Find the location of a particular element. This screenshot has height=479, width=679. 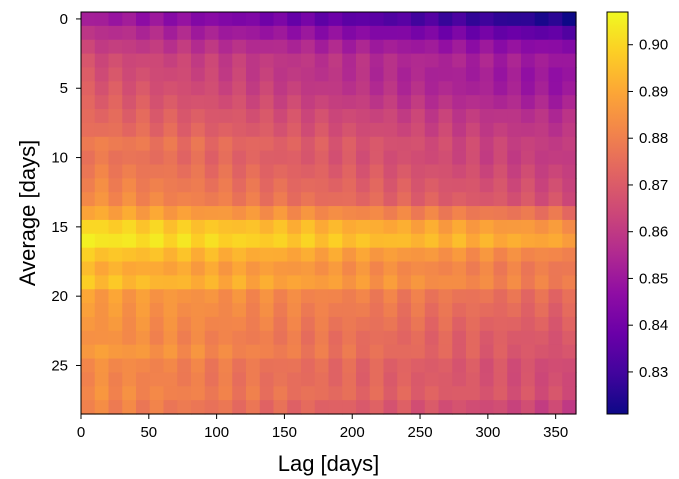

colorbar-ticks: 0.83 0.84 0.85 0.86 0.87 0.88 0.89 0.90 is located at coordinates (648, 209).